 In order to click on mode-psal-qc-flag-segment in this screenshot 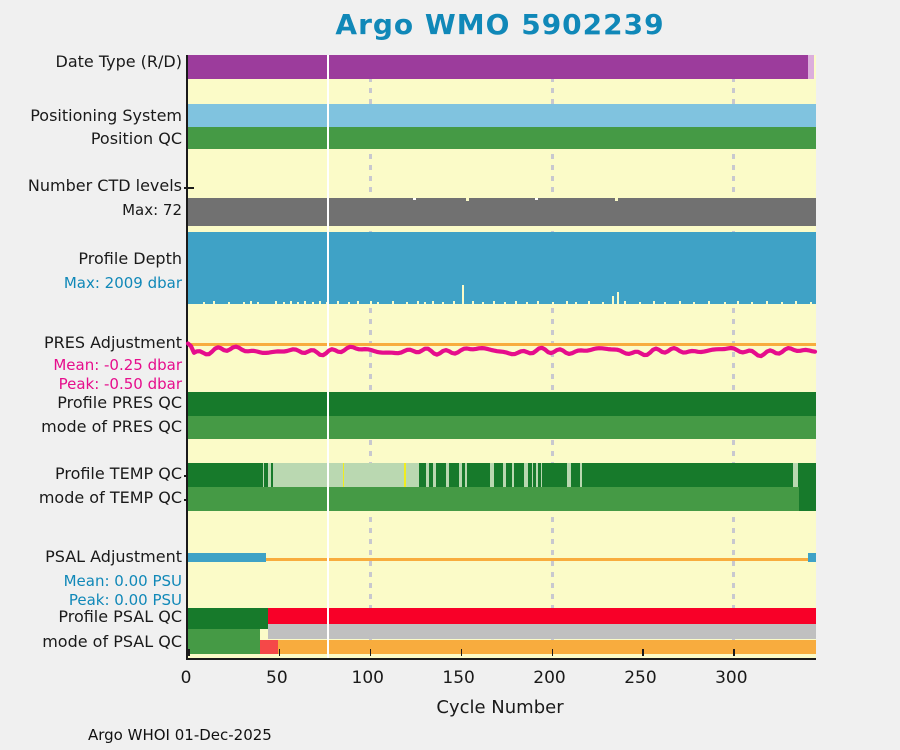, I will do `click(224, 641)`.